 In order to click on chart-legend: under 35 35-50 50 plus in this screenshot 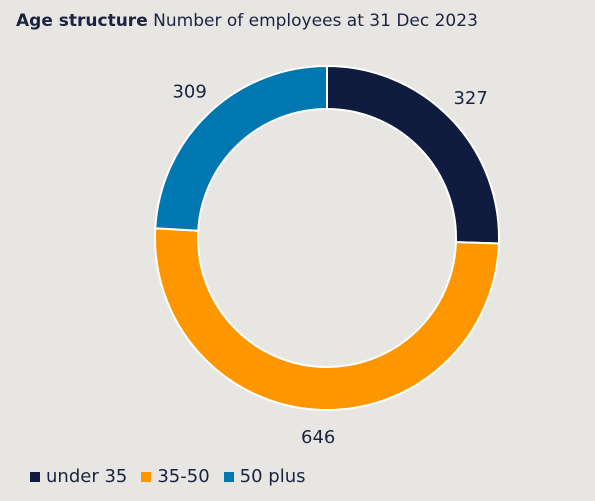, I will do `click(168, 476)`.